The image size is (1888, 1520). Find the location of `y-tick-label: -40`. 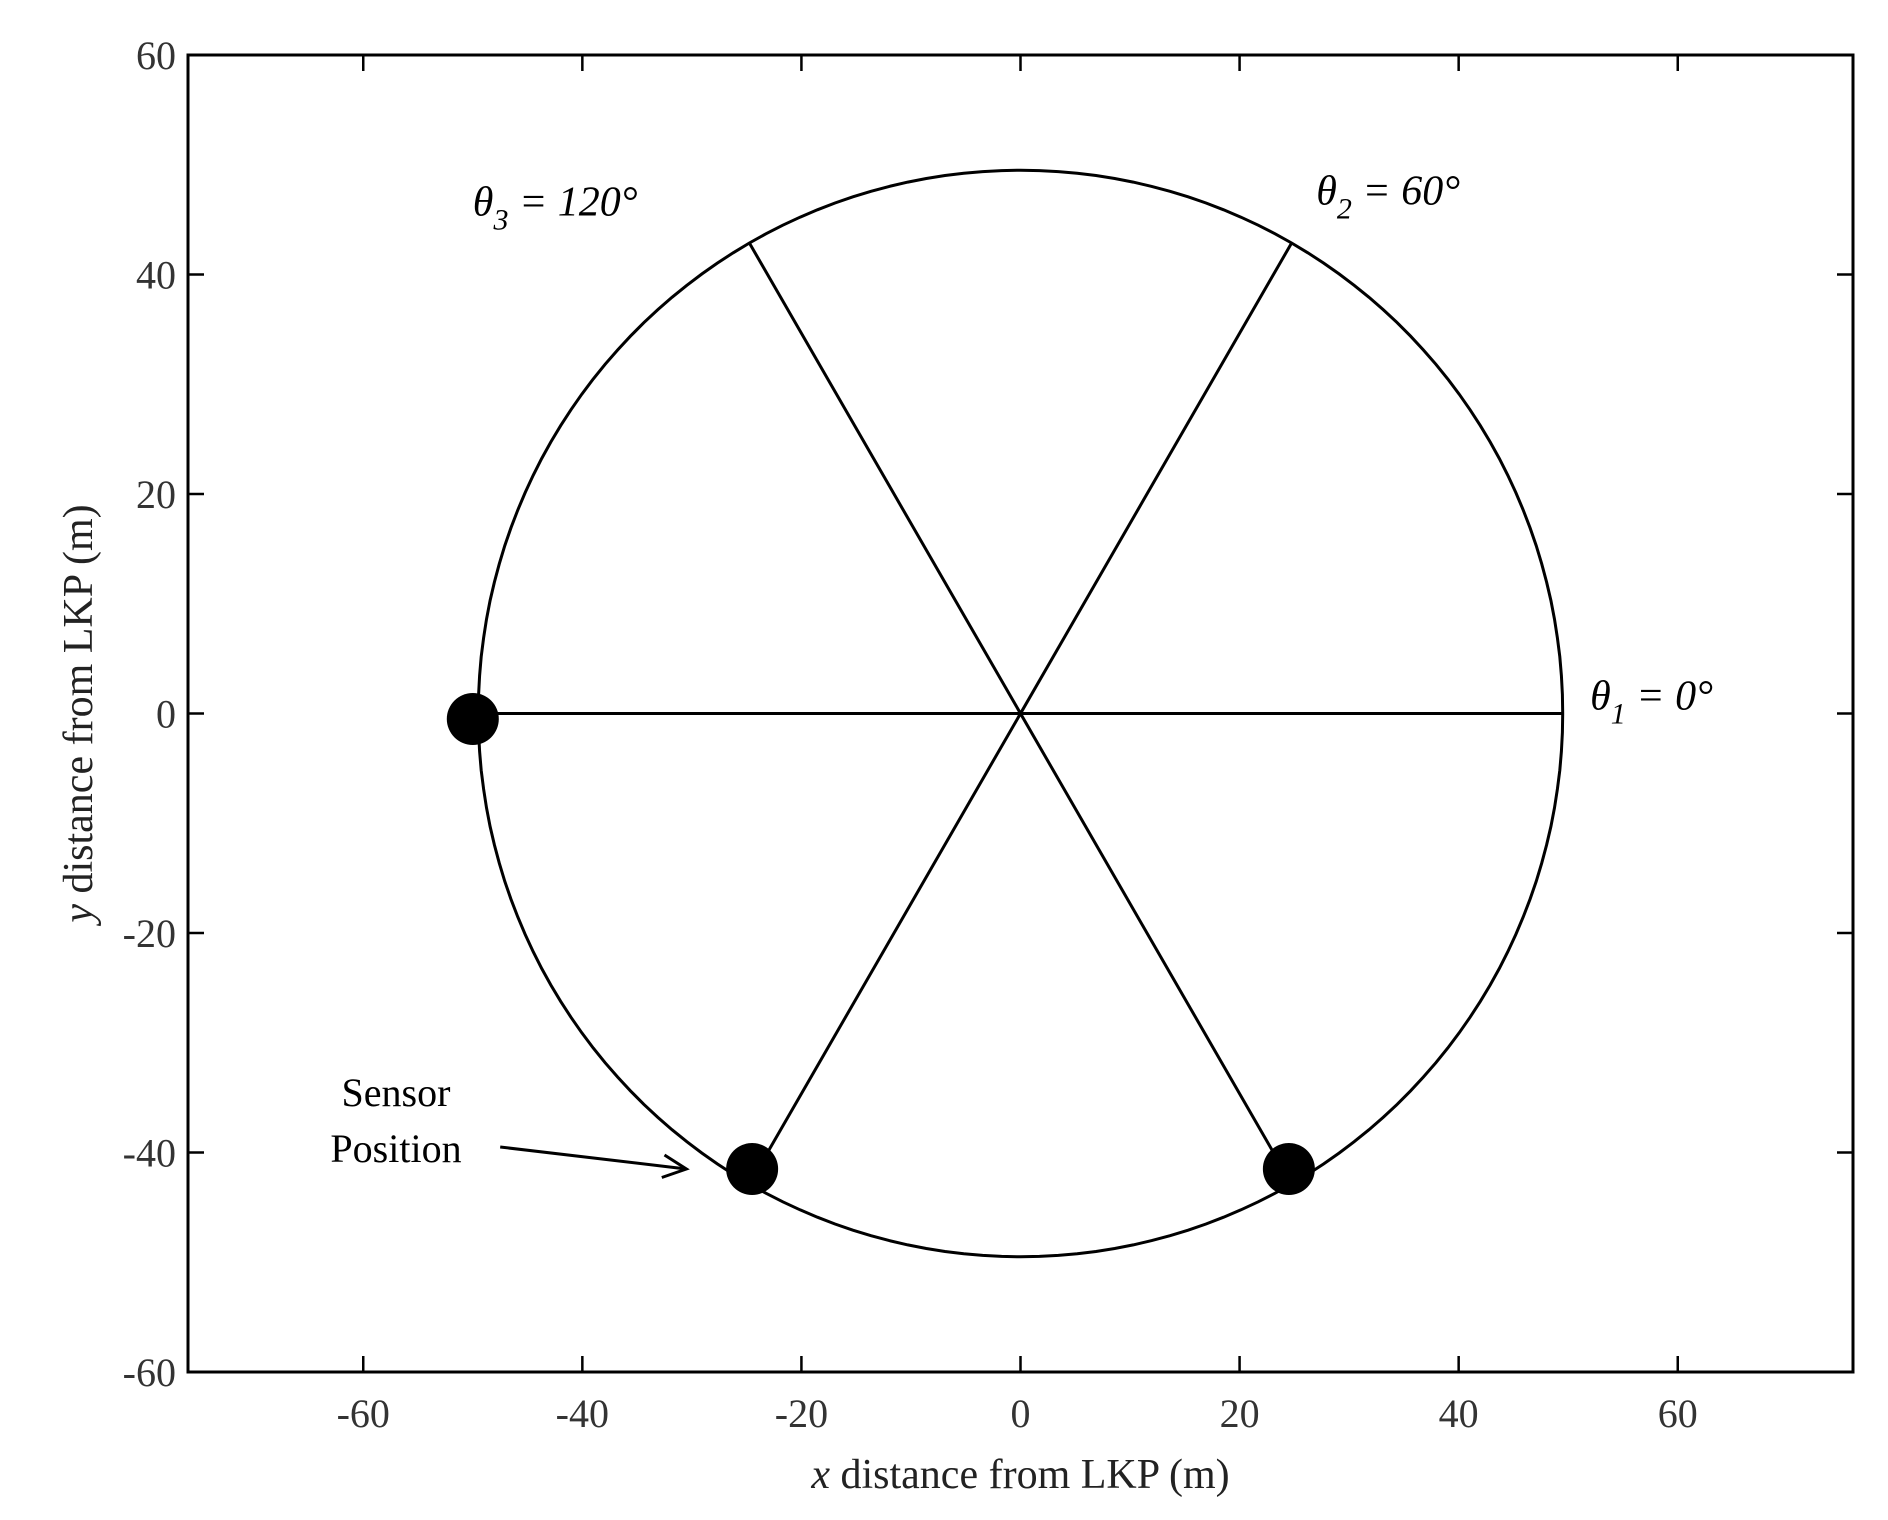

y-tick-label: -40 is located at coordinates (149, 1153).